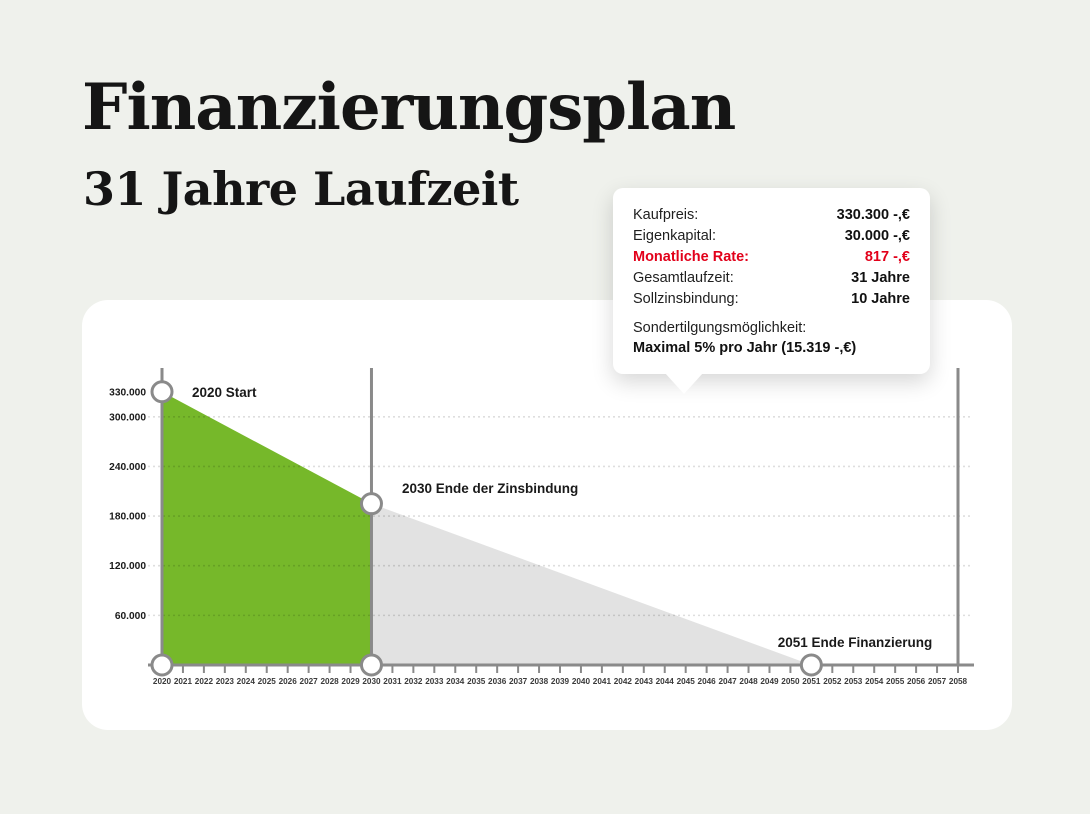 The height and width of the screenshot is (814, 1090). I want to click on x-tick-label: 2055, so click(895, 681).